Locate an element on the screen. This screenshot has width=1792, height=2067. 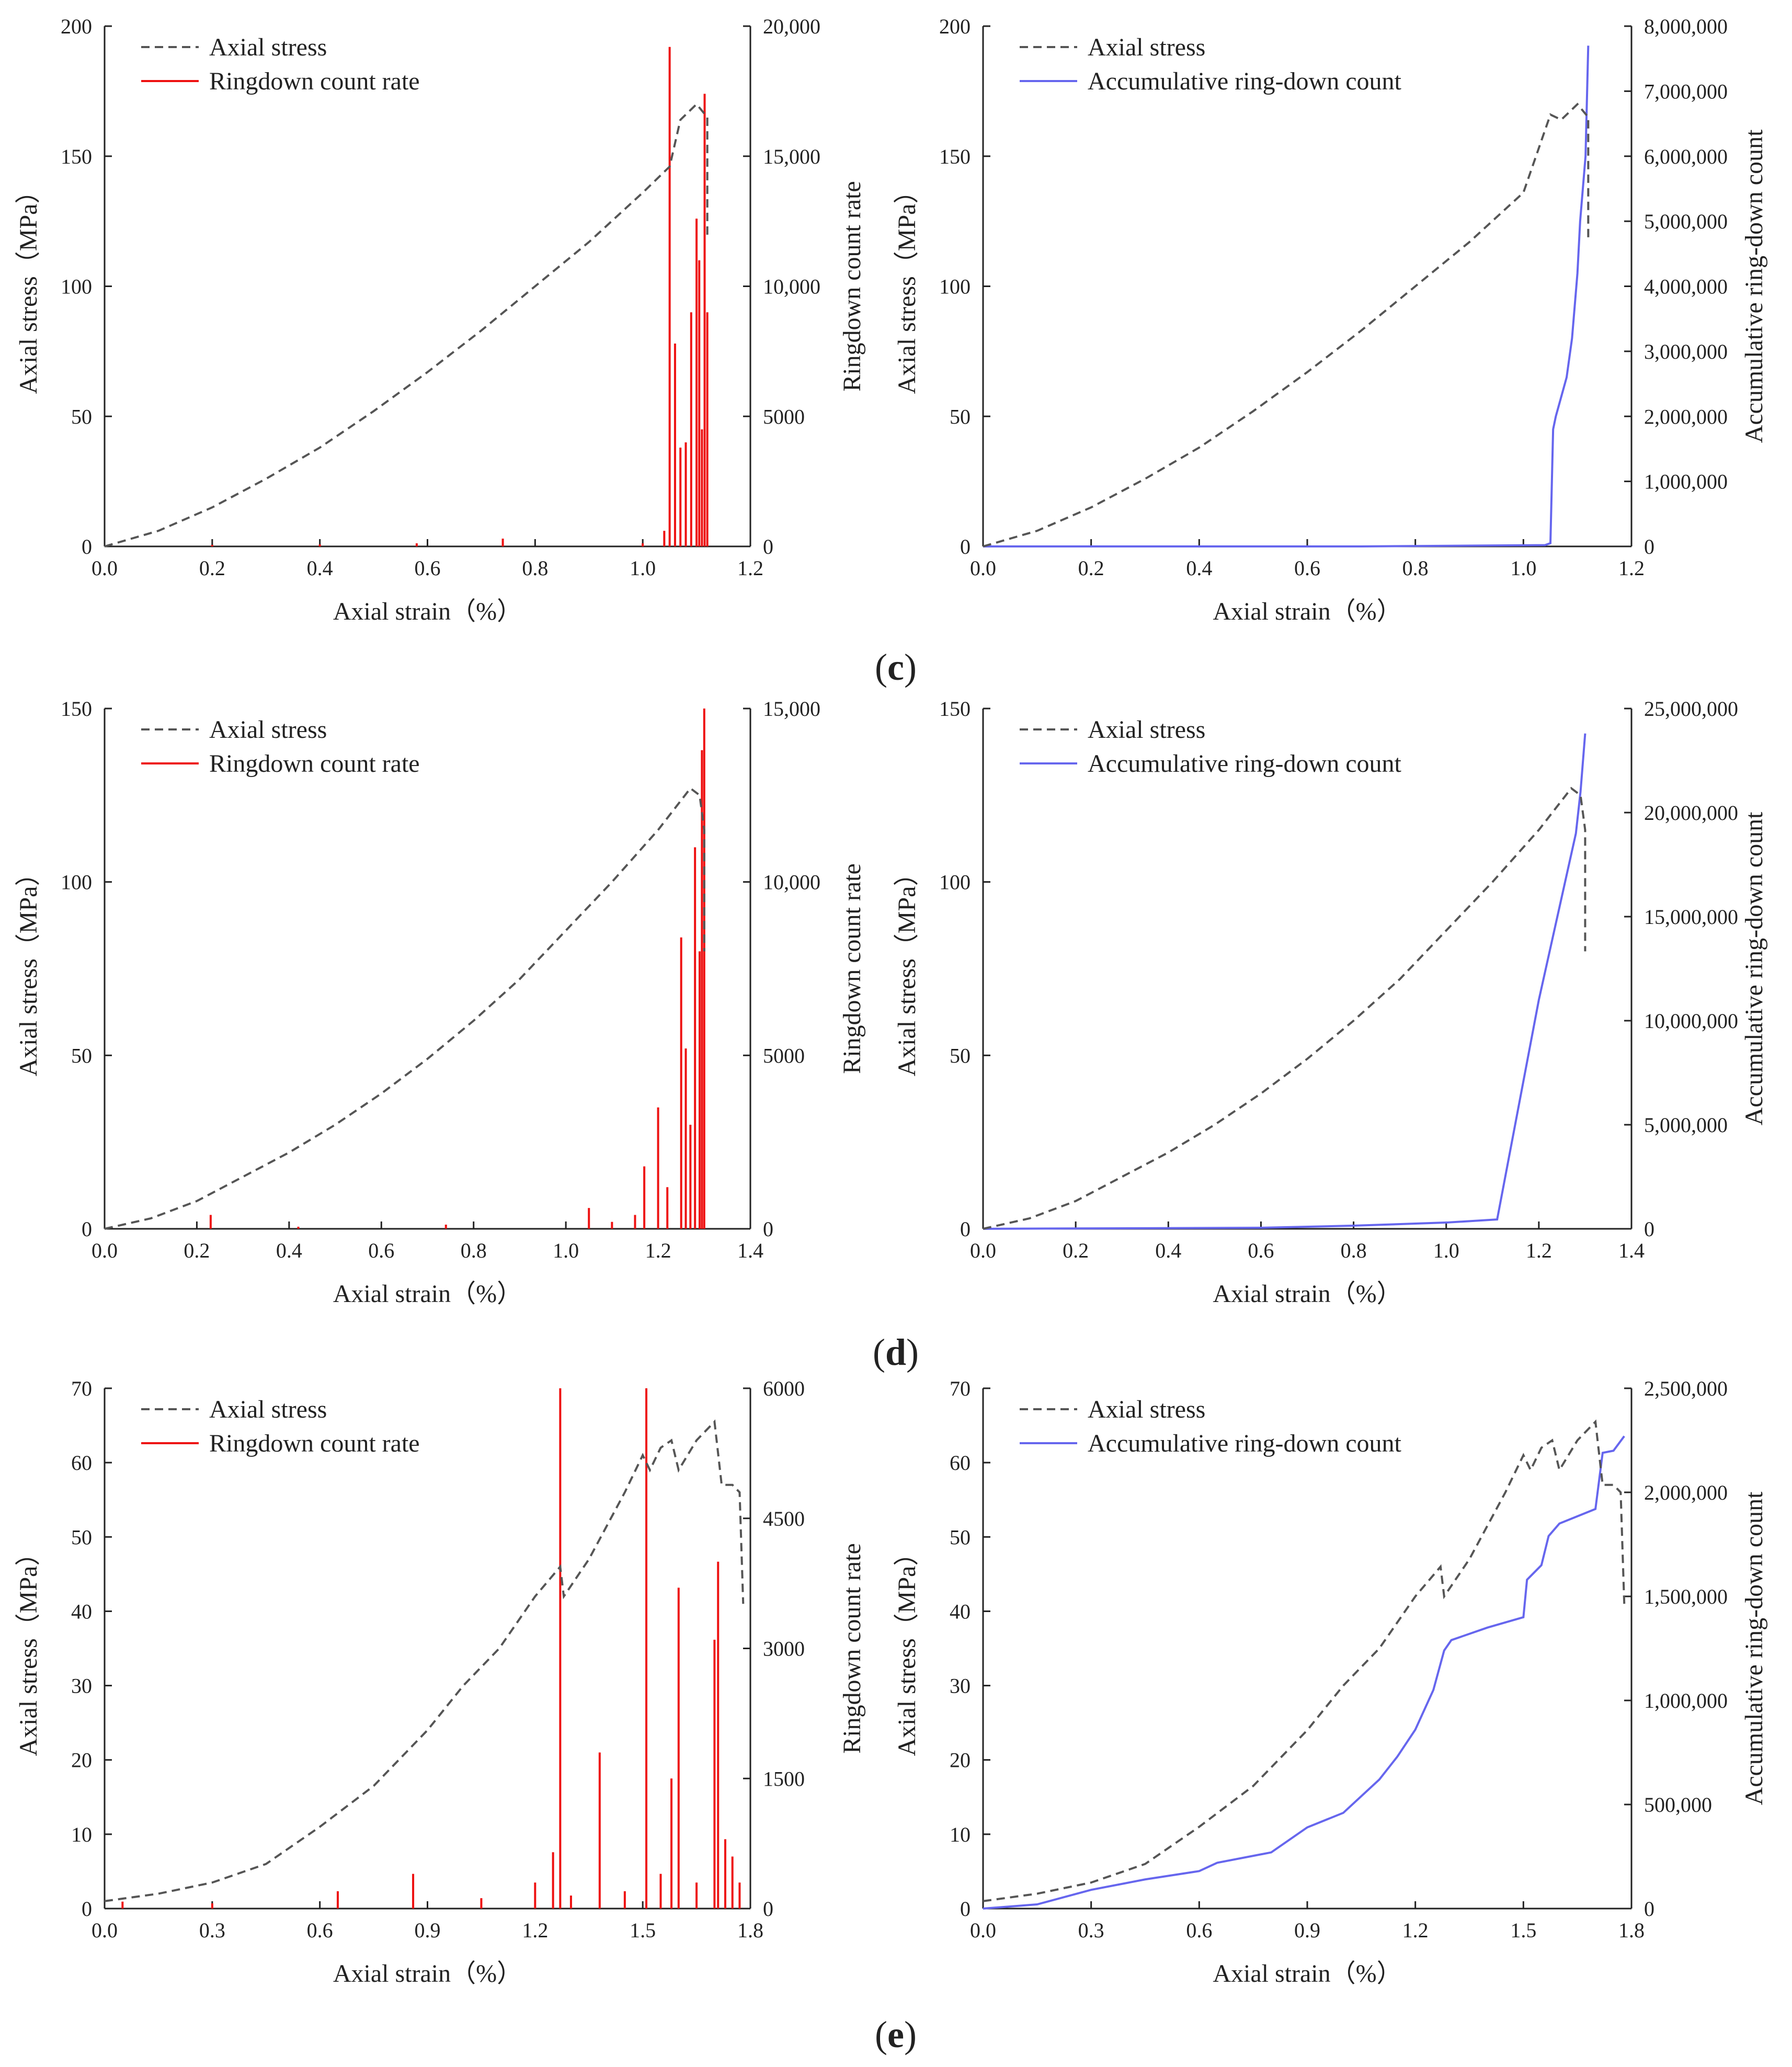
y-right-tick-label: 3000 is located at coordinates (784, 1649).